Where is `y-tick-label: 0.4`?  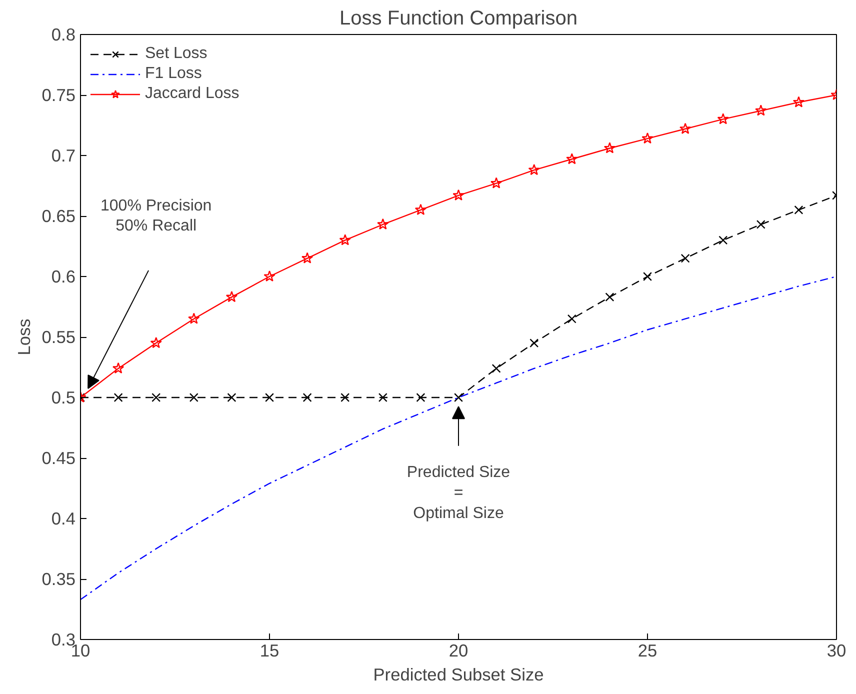 y-tick-label: 0.4 is located at coordinates (63, 518).